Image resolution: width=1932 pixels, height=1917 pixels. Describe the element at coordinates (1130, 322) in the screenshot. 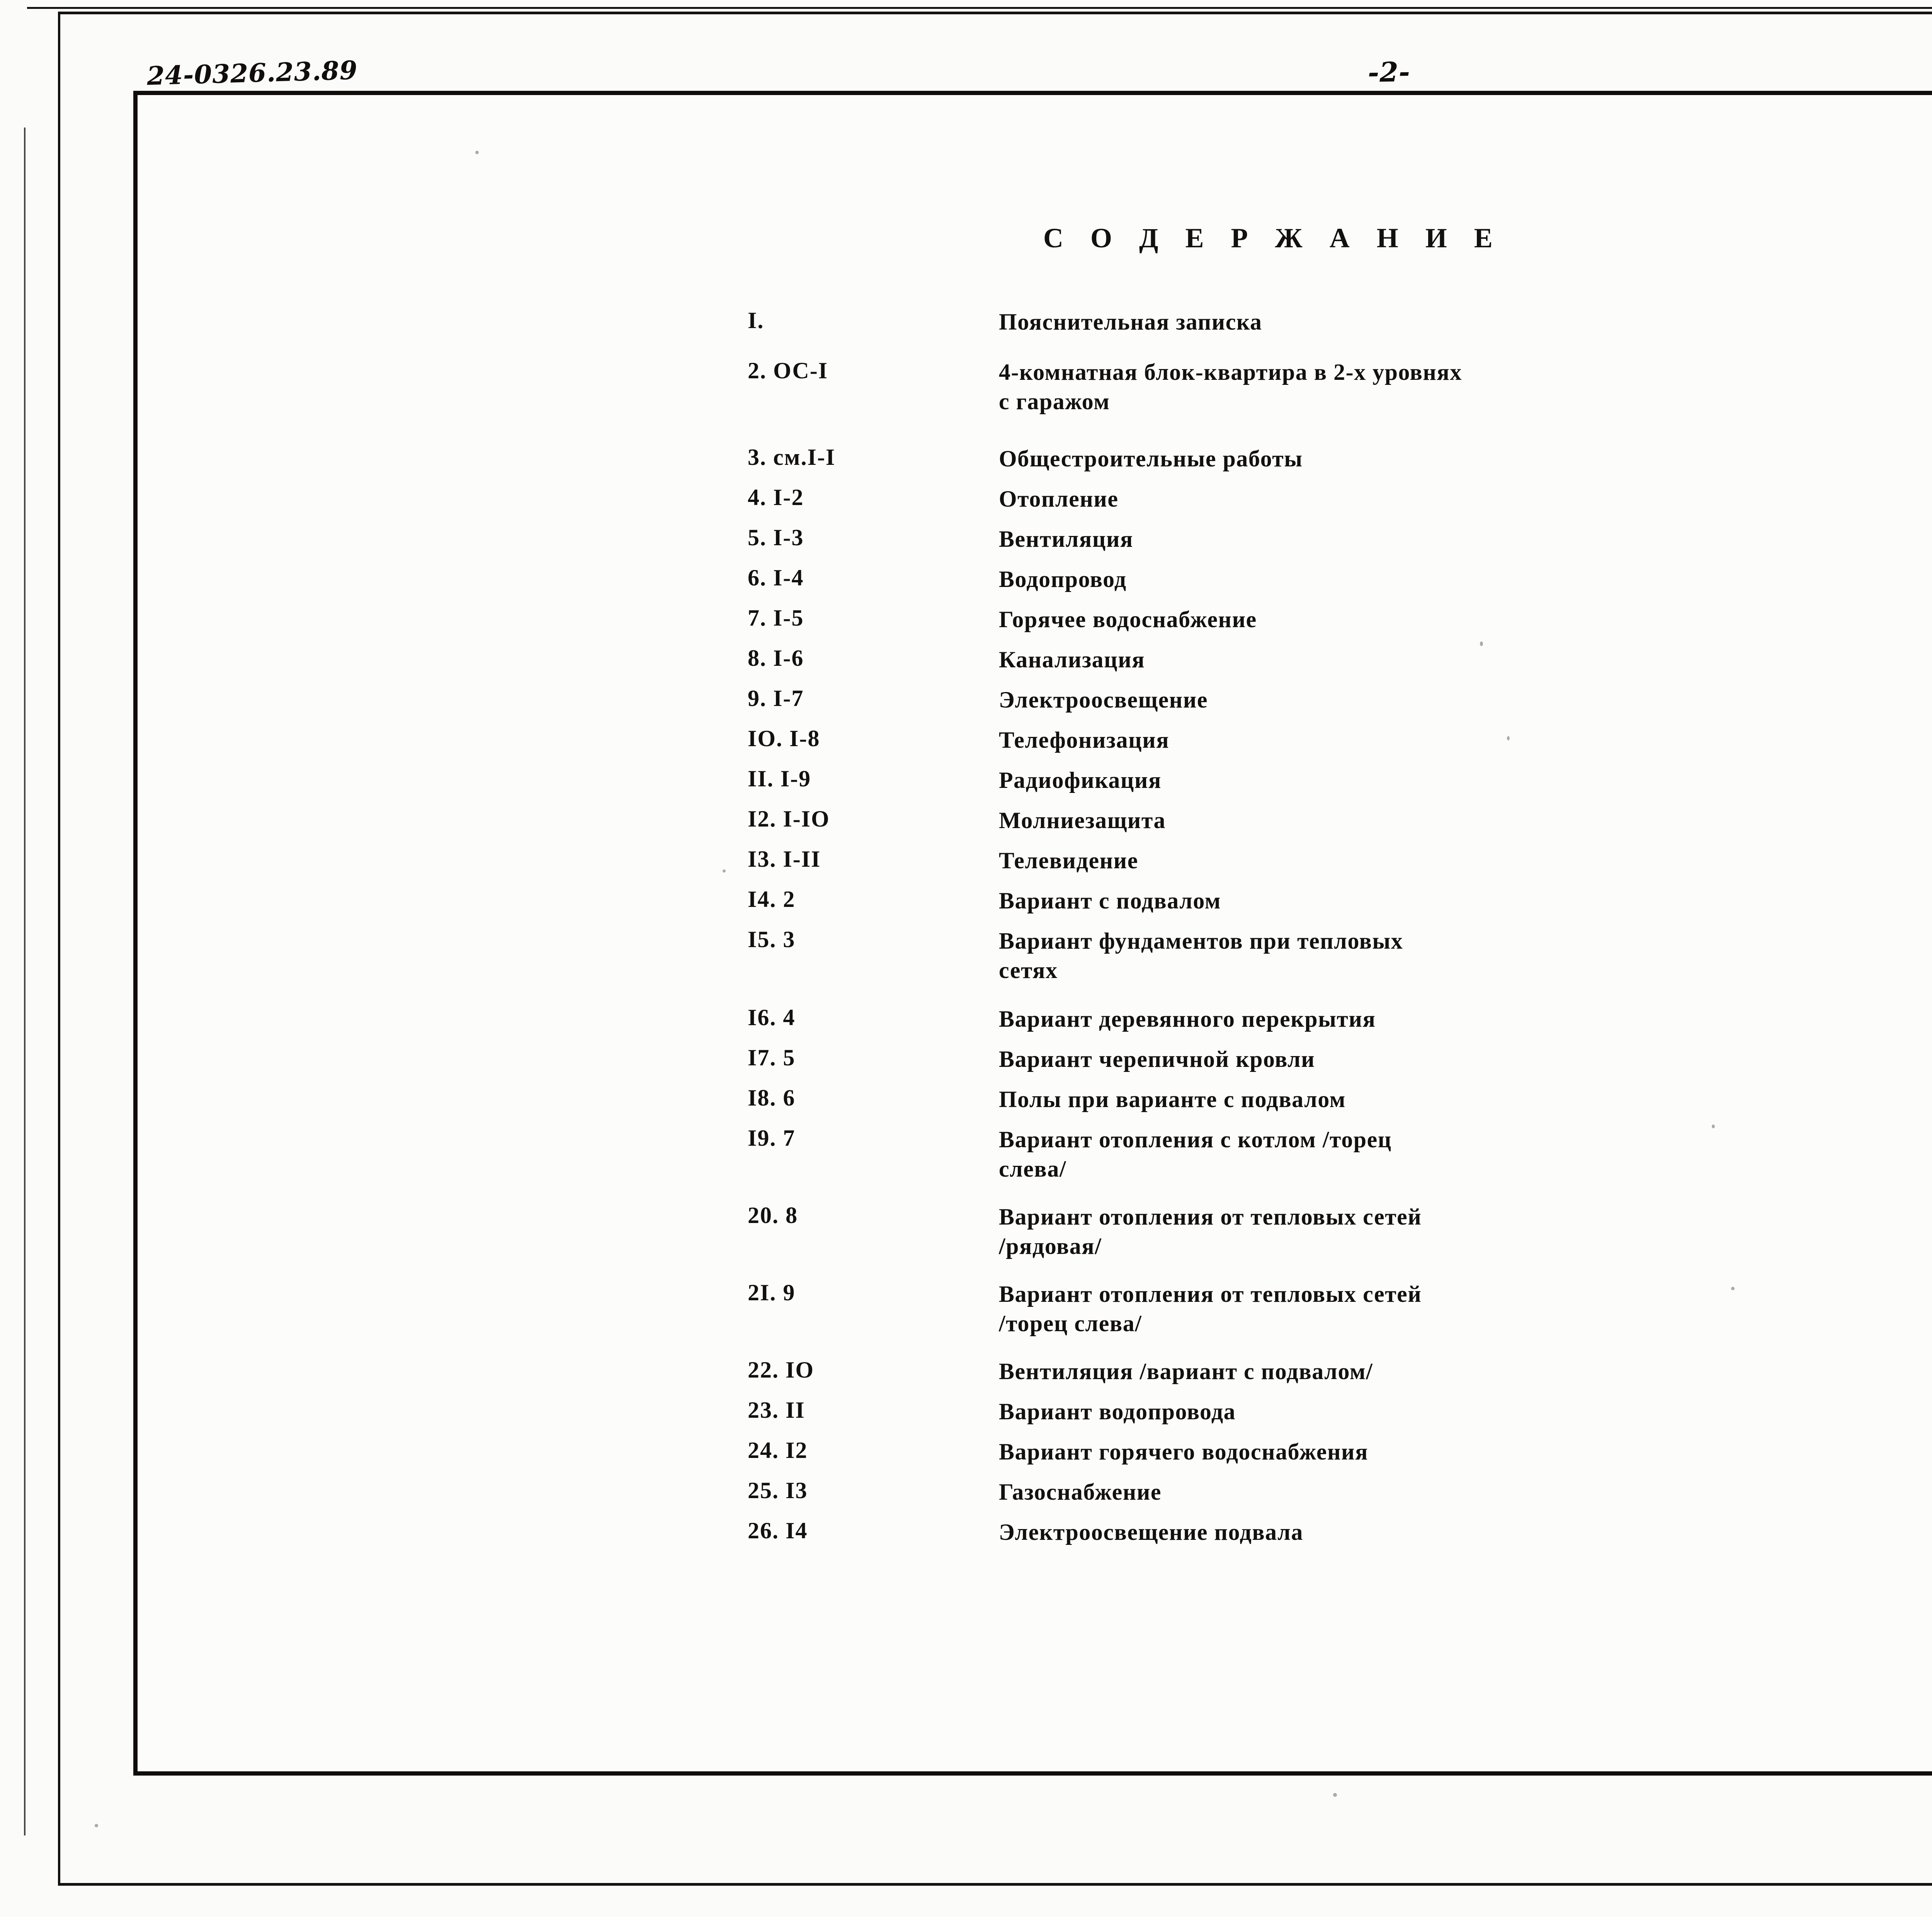

I see `toc-item-title: Пояснительная записка` at that location.